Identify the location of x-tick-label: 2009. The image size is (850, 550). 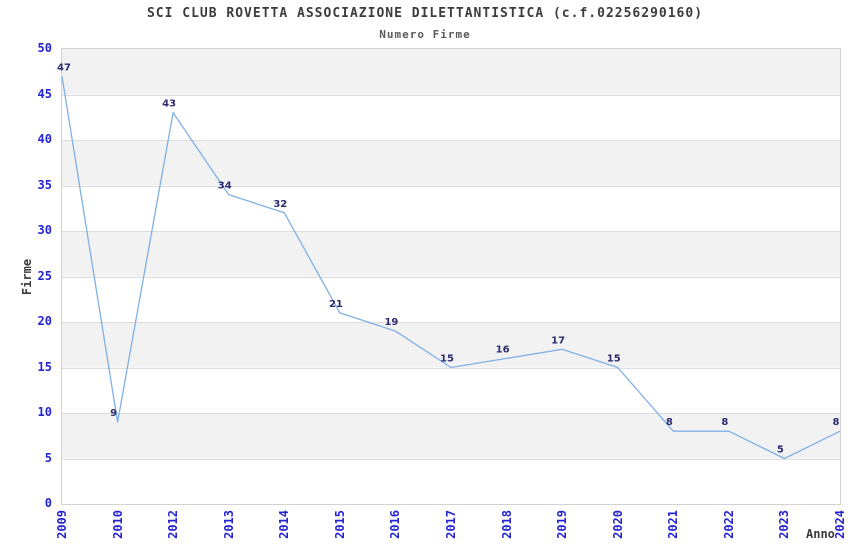
(62, 524).